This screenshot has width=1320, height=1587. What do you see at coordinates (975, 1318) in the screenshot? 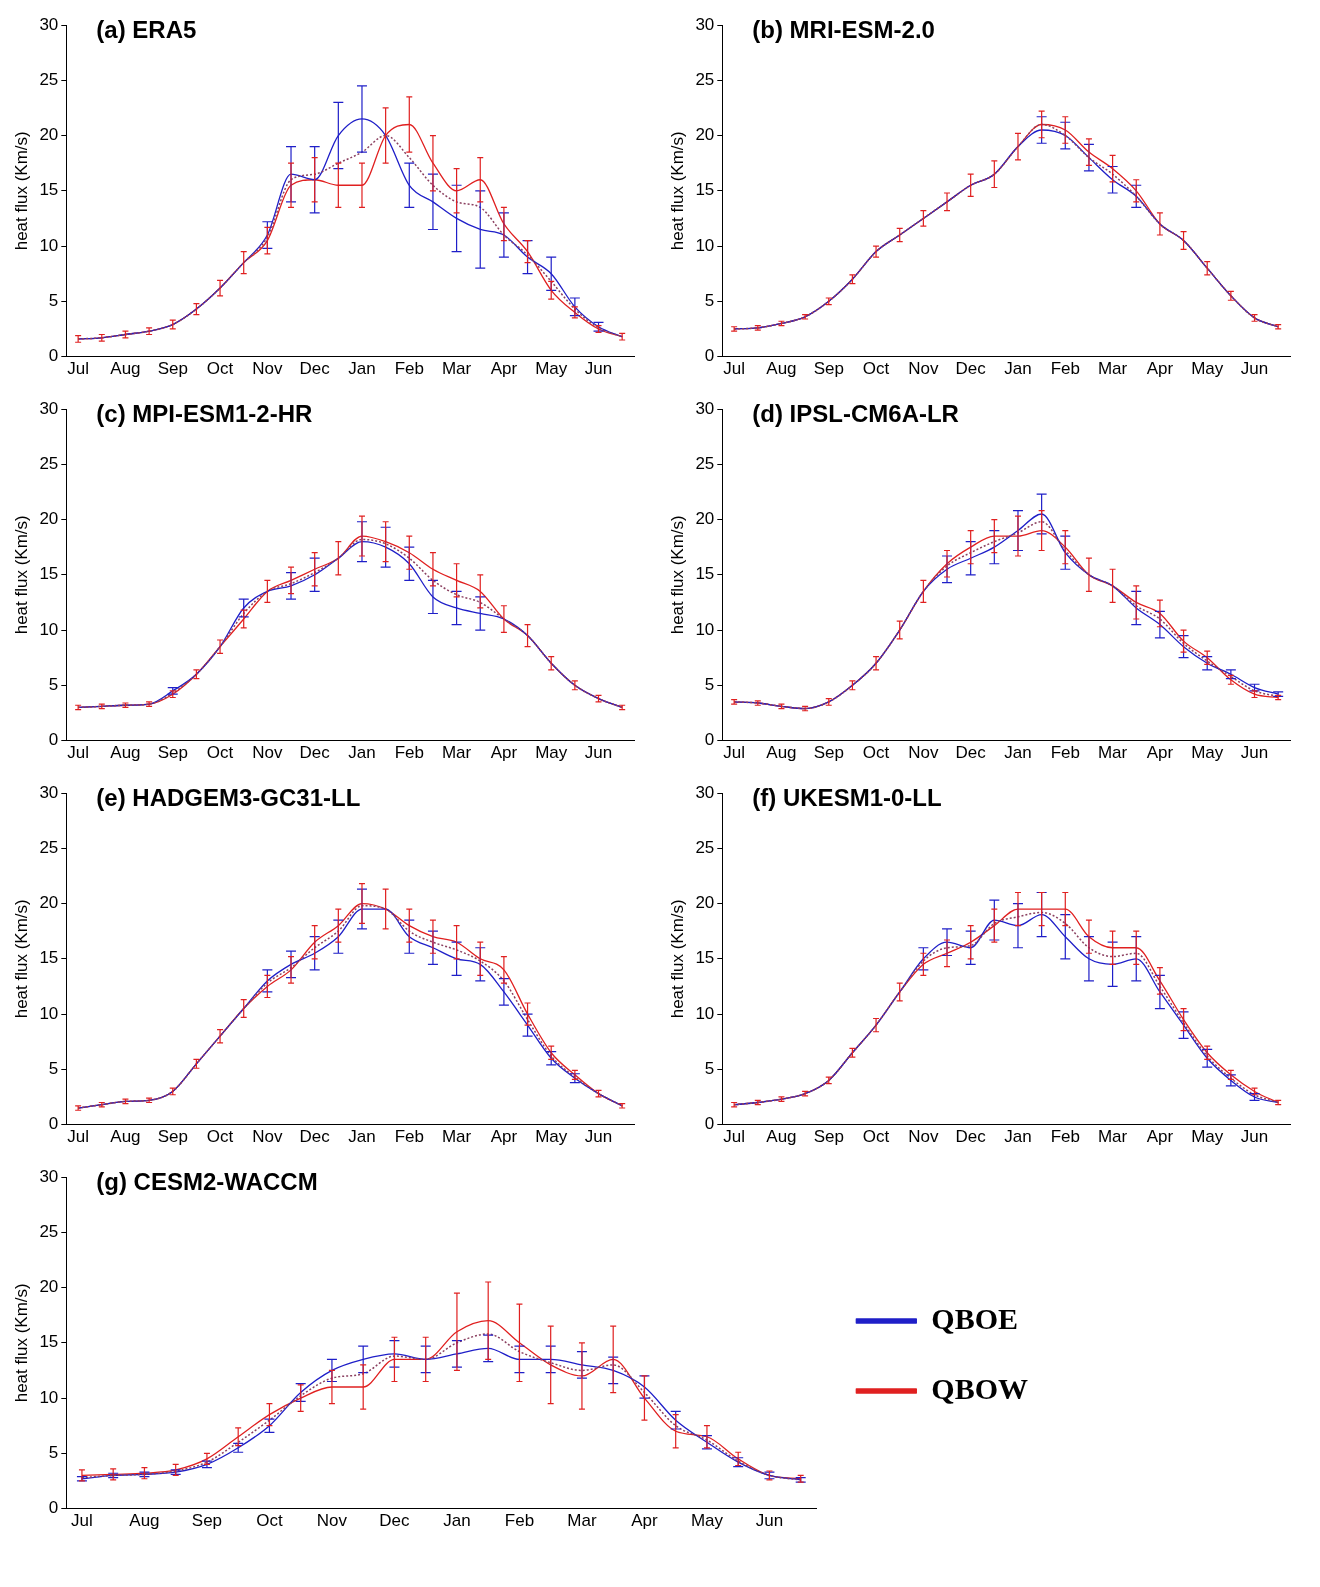
I see `legend-label: QBOE` at bounding box center [975, 1318].